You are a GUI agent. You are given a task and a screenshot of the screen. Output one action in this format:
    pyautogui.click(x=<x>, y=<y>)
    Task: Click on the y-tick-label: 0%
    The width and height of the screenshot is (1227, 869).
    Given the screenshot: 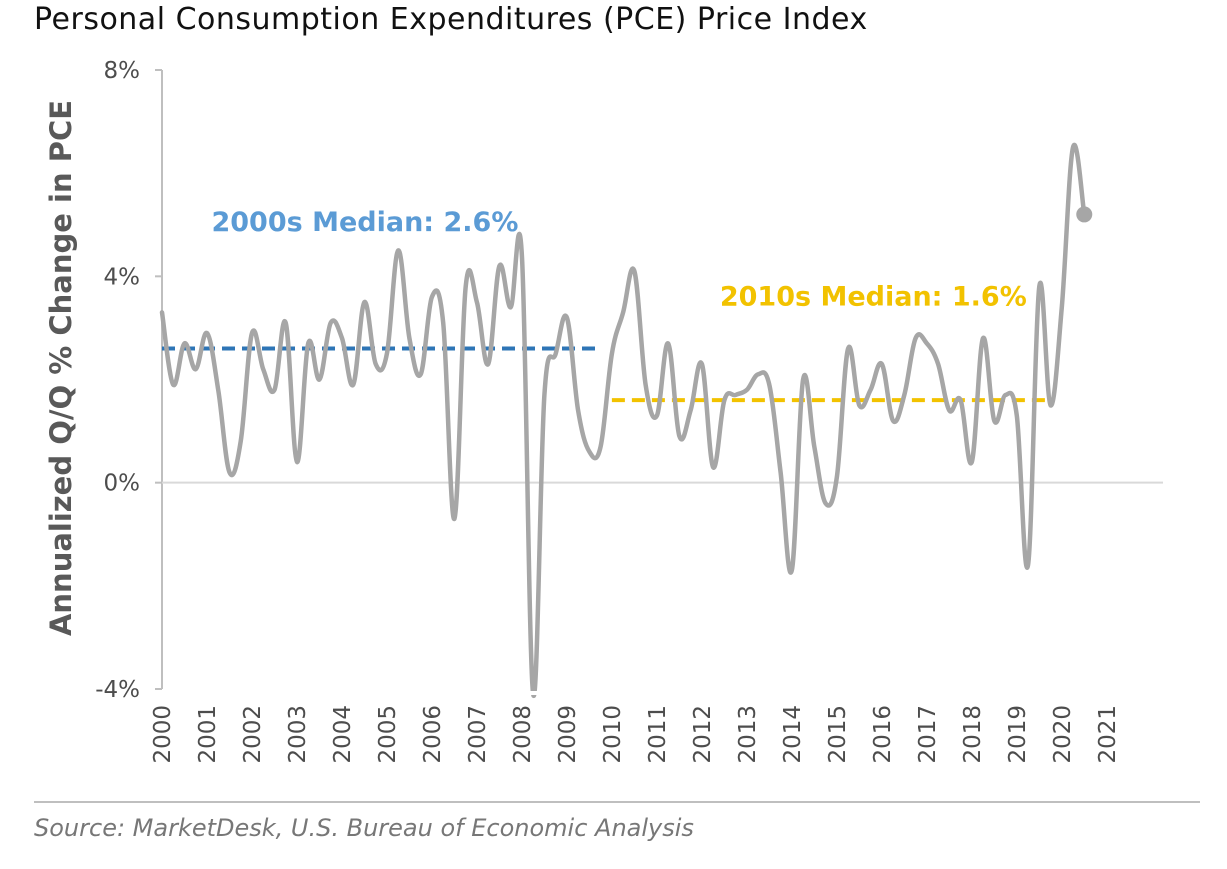 What is the action you would take?
    pyautogui.click(x=122, y=484)
    